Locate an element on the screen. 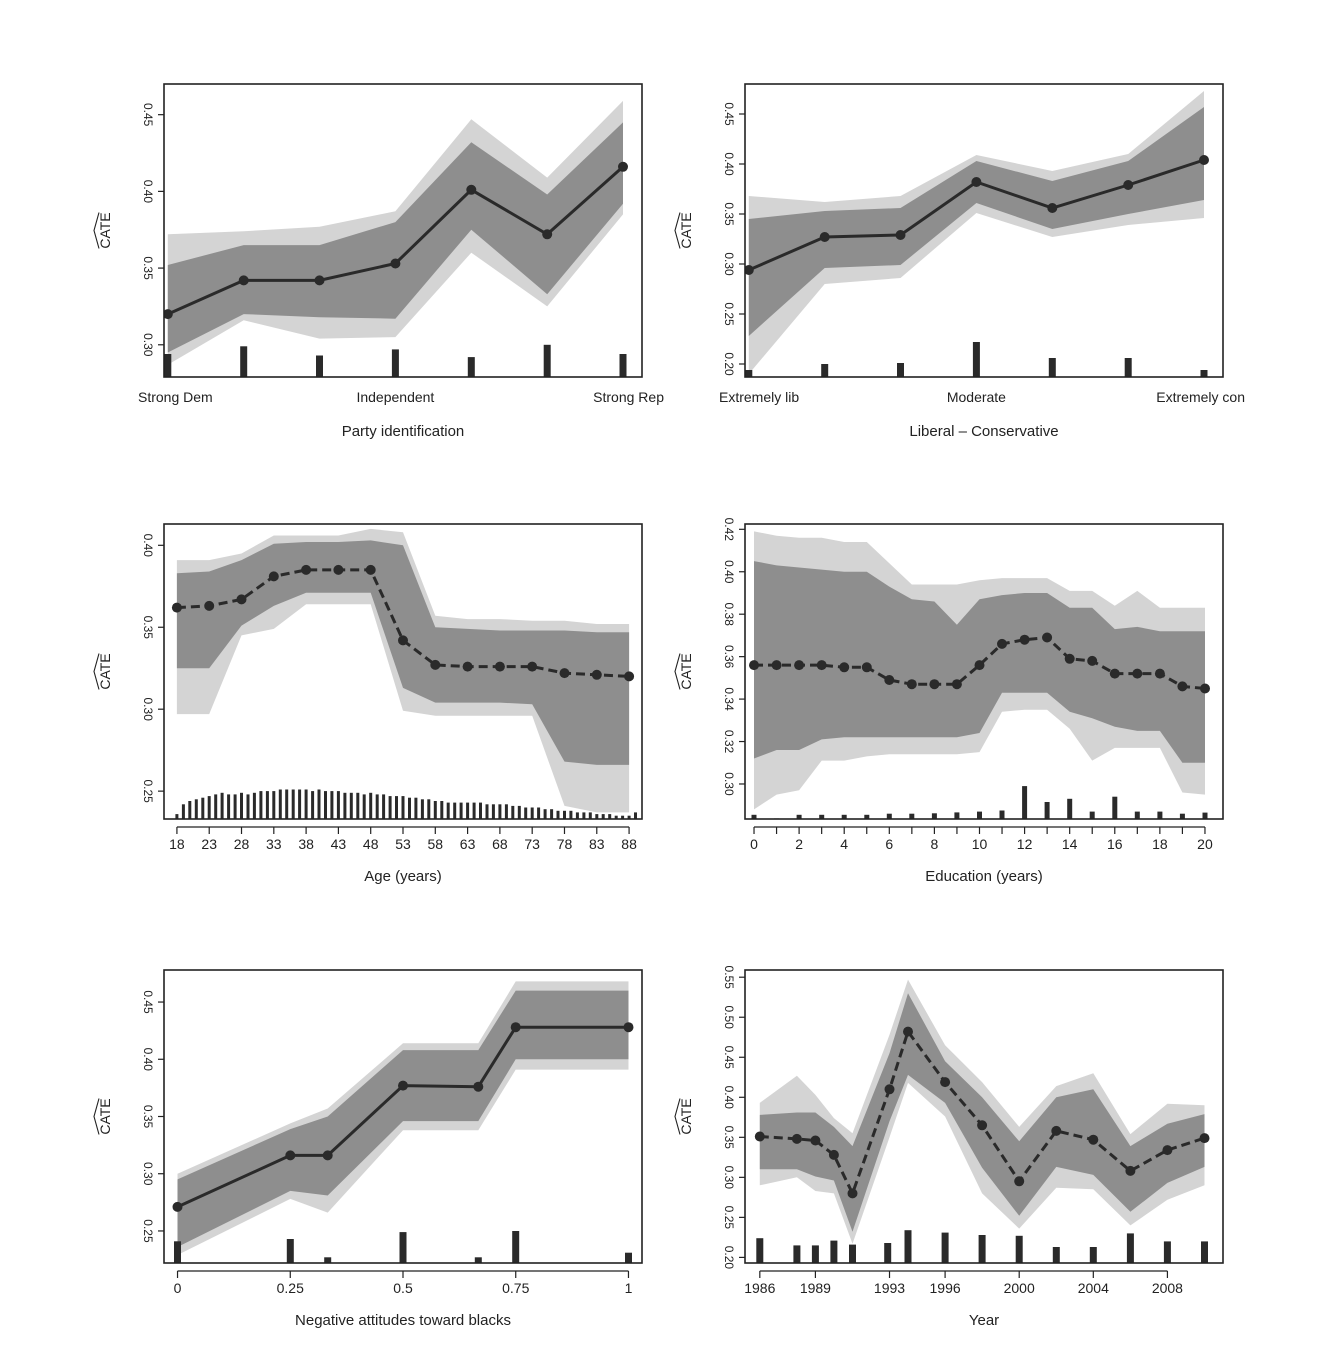 The height and width of the screenshot is (1366, 1320). x-tick-label: 14 is located at coordinates (1070, 844).